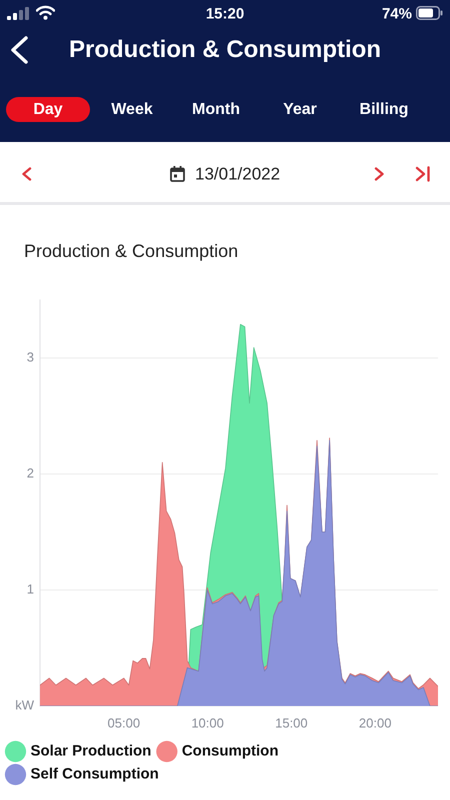 Image resolution: width=450 pixels, height=800 pixels. I want to click on legend-label: Solar Production, so click(91, 751).